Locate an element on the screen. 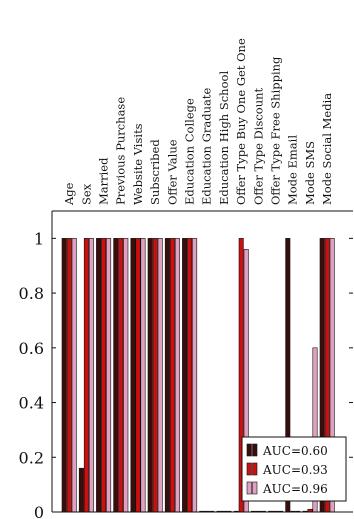 The width and height of the screenshot is (354, 519). category-label: Website Visits is located at coordinates (138, 164).